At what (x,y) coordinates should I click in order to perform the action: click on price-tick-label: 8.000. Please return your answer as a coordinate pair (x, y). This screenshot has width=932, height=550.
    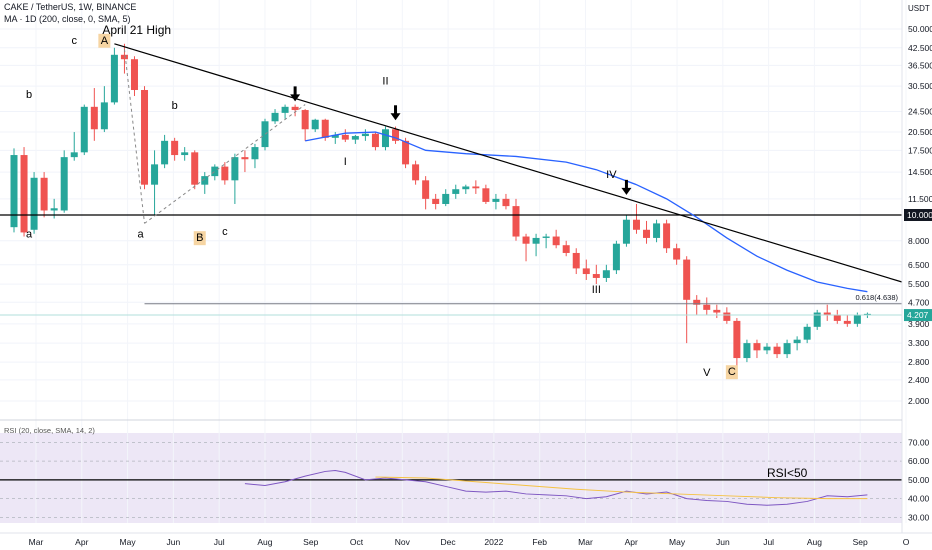
    Looking at the image, I should click on (919, 241).